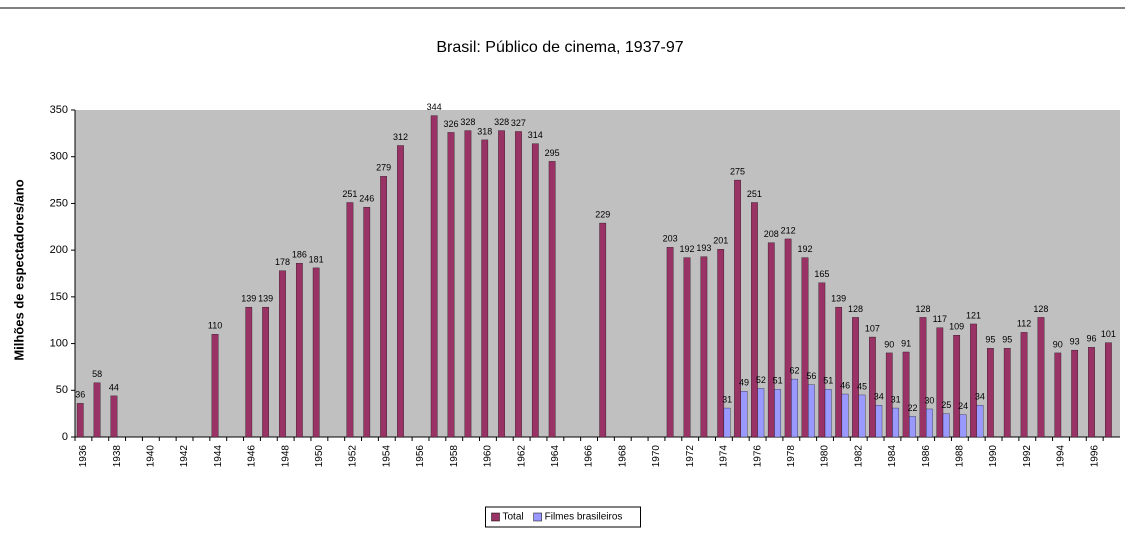  I want to click on y-tick-label: 350, so click(59, 110).